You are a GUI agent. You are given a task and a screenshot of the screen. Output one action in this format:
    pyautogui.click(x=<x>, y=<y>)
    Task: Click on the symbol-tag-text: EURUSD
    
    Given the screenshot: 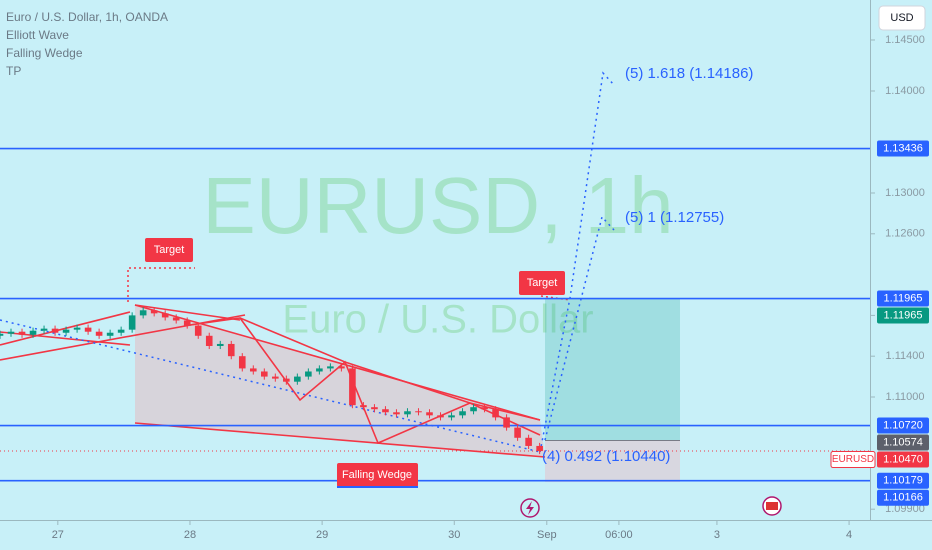 What is the action you would take?
    pyautogui.click(x=853, y=459)
    